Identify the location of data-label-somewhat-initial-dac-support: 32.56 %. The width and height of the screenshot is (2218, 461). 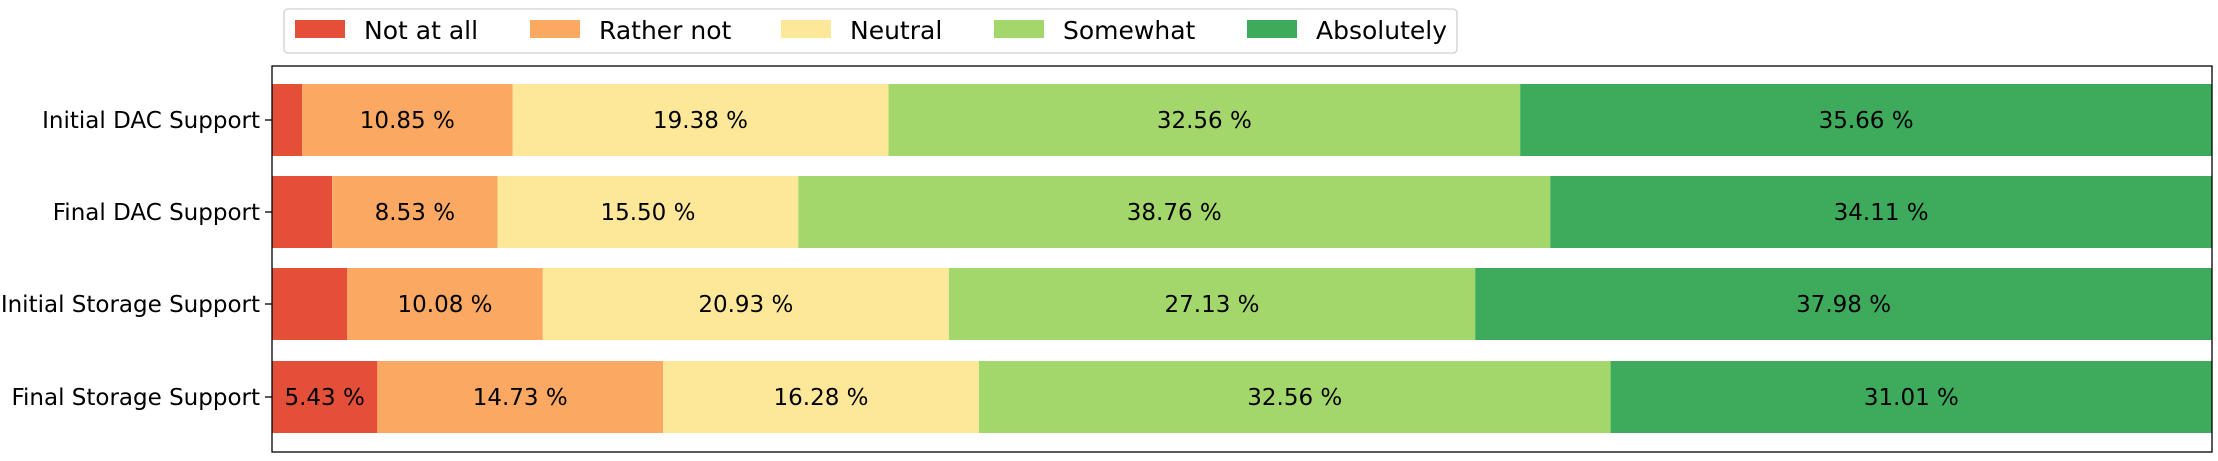
(1204, 121).